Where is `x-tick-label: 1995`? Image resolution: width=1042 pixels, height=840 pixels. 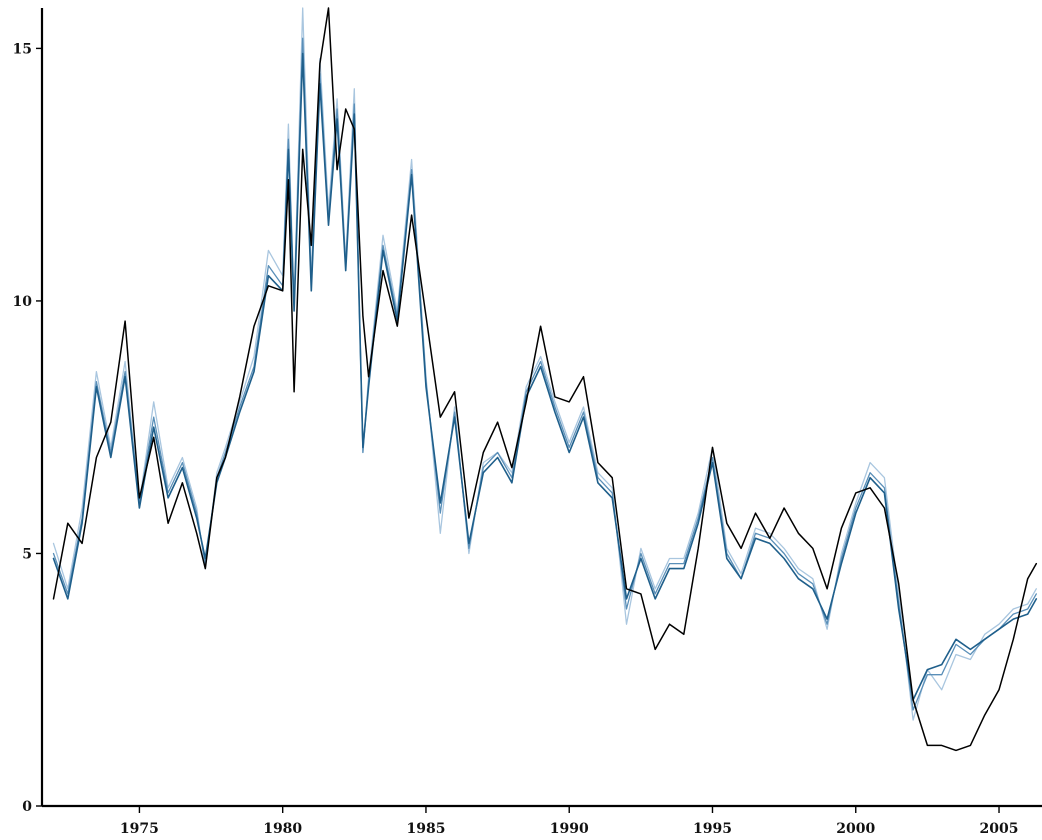
x-tick-label: 1995 is located at coordinates (712, 829).